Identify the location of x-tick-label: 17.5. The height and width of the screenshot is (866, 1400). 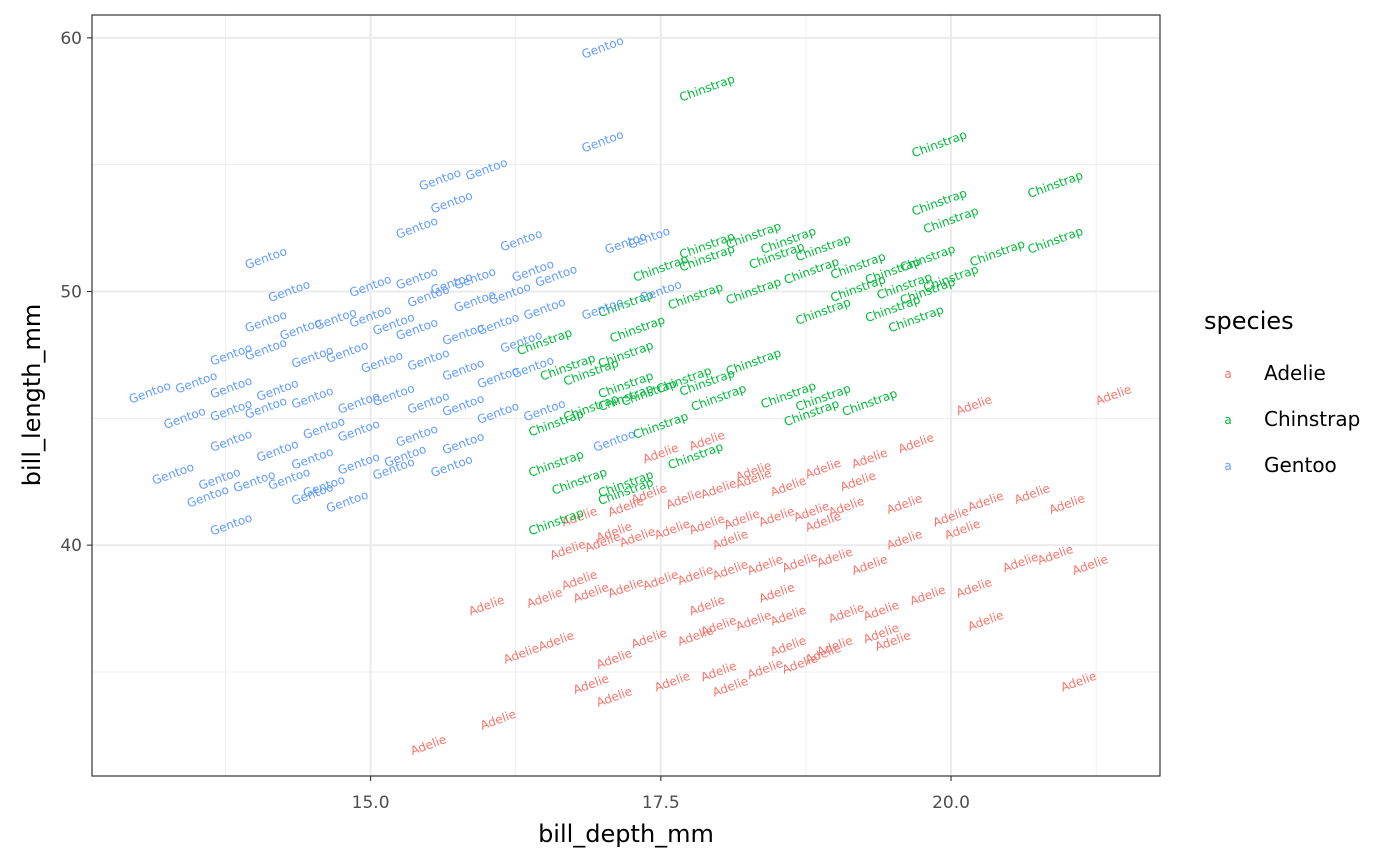
(661, 803).